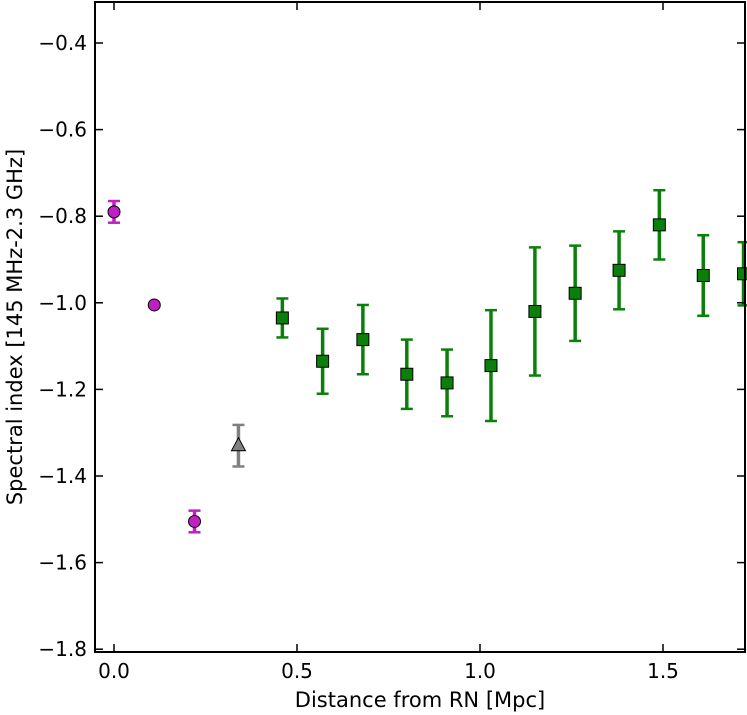 This screenshot has width=747, height=715. Describe the element at coordinates (480, 671) in the screenshot. I see `x-tick-label: 1.0` at that location.